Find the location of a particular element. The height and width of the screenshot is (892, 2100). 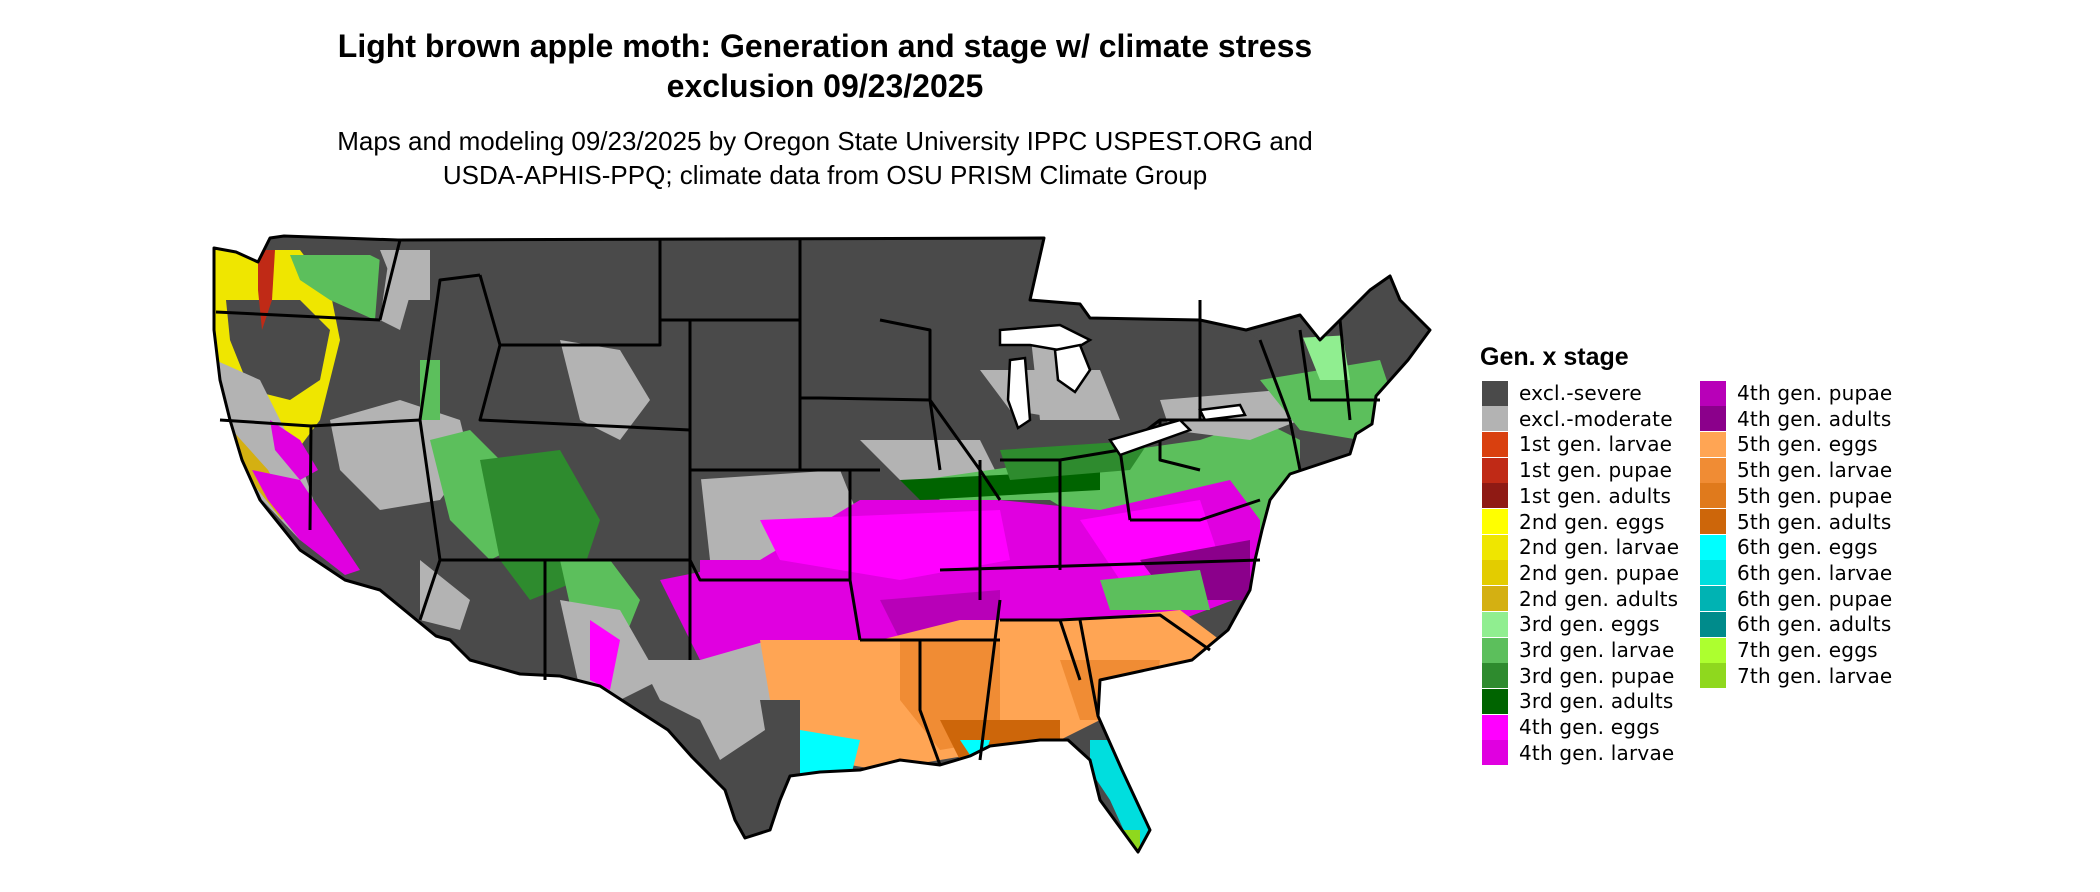

legend-label: 4th gen. pupae is located at coordinates (1815, 393).